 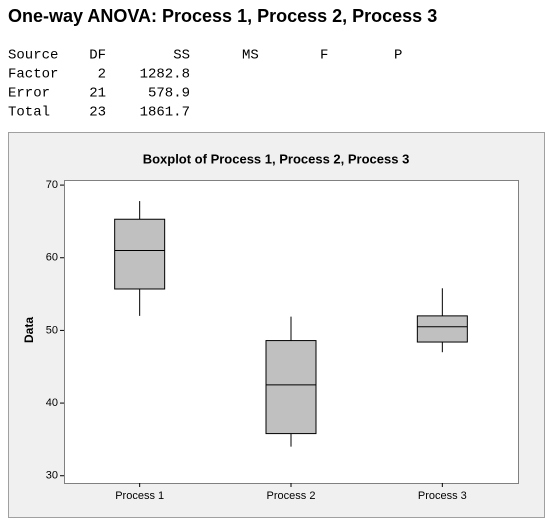 What do you see at coordinates (169, 94) in the screenshot?
I see `table-cell: 578.9` at bounding box center [169, 94].